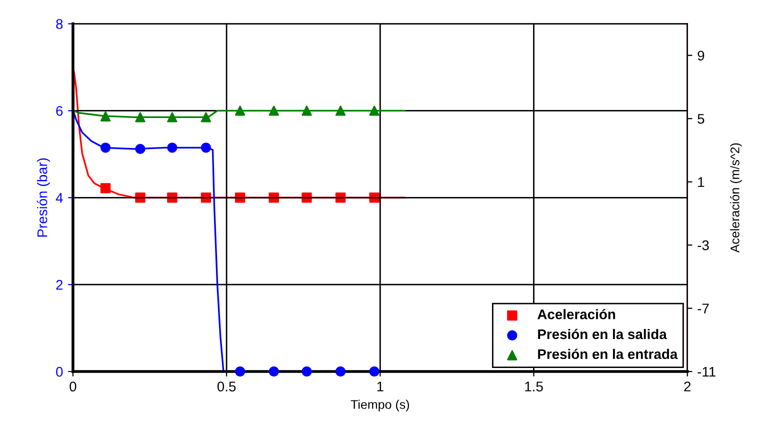  Describe the element at coordinates (687, 387) in the screenshot. I see `x-tick-label: 2` at that location.